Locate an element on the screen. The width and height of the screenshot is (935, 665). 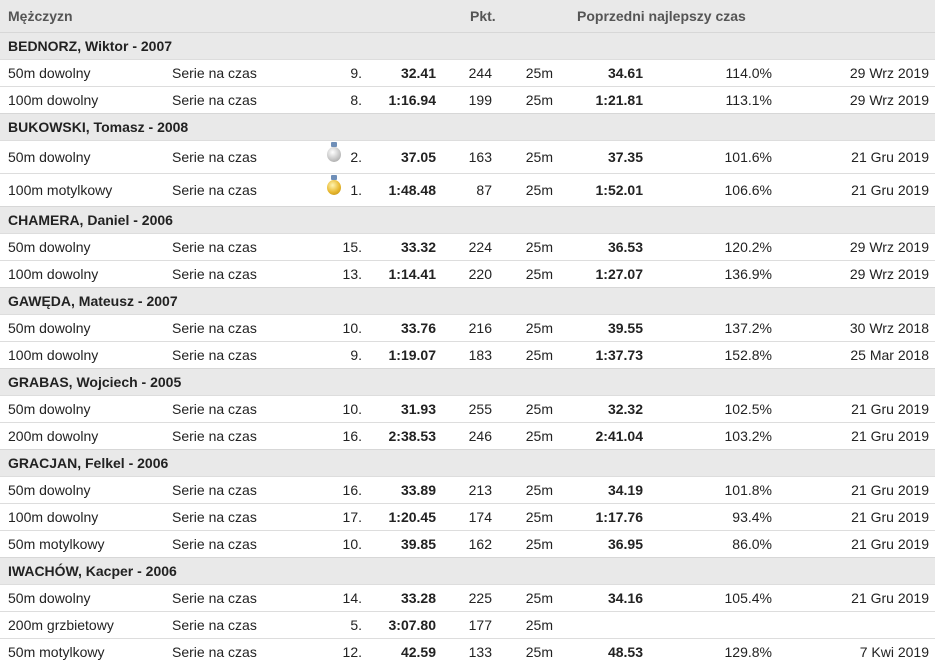
swim-time: 42.59 is located at coordinates (418, 652).